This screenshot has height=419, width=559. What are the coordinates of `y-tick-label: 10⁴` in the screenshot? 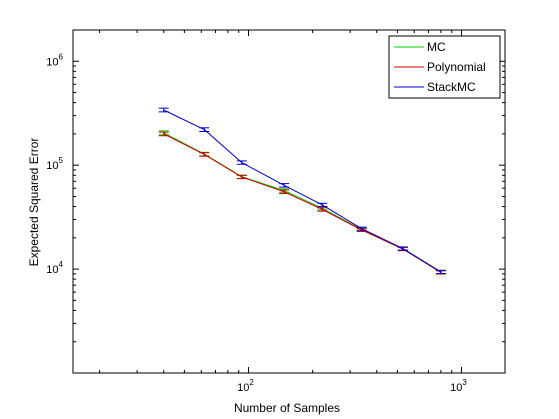 It's located at (54, 268).